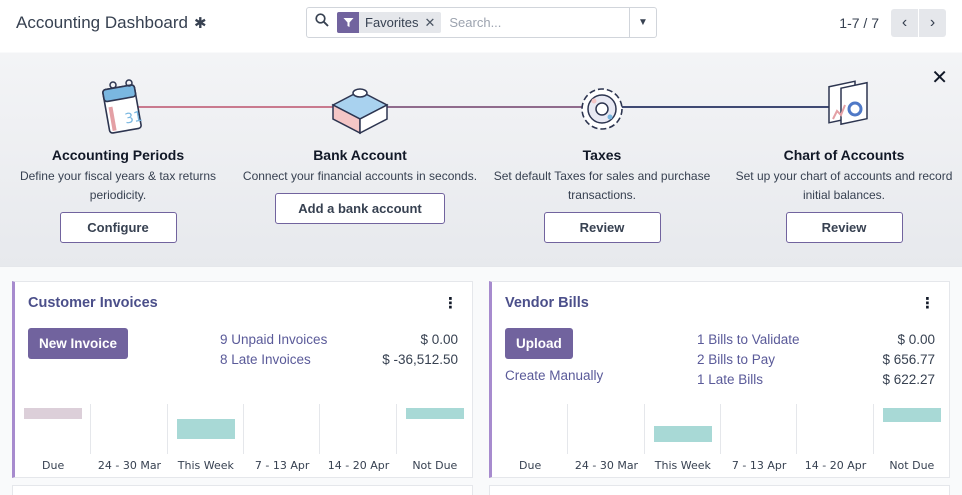 This screenshot has height=495, width=962. I want to click on search-dropdown-toggle: ▼, so click(642, 22).